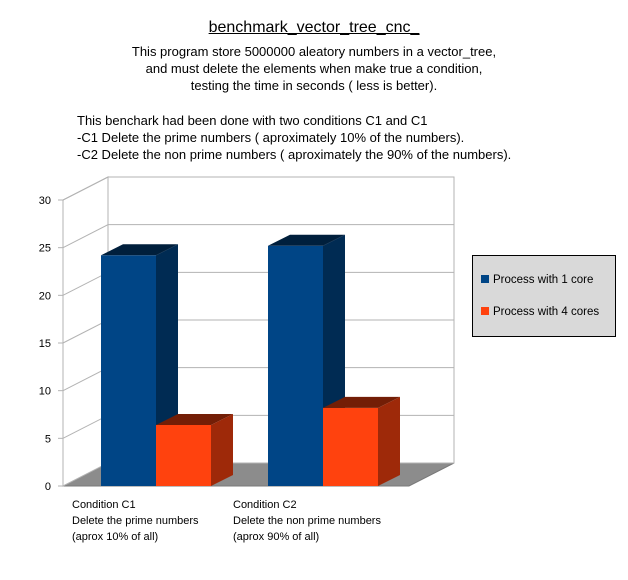  Describe the element at coordinates (45, 344) in the screenshot. I see `y-tick-label: 15` at that location.